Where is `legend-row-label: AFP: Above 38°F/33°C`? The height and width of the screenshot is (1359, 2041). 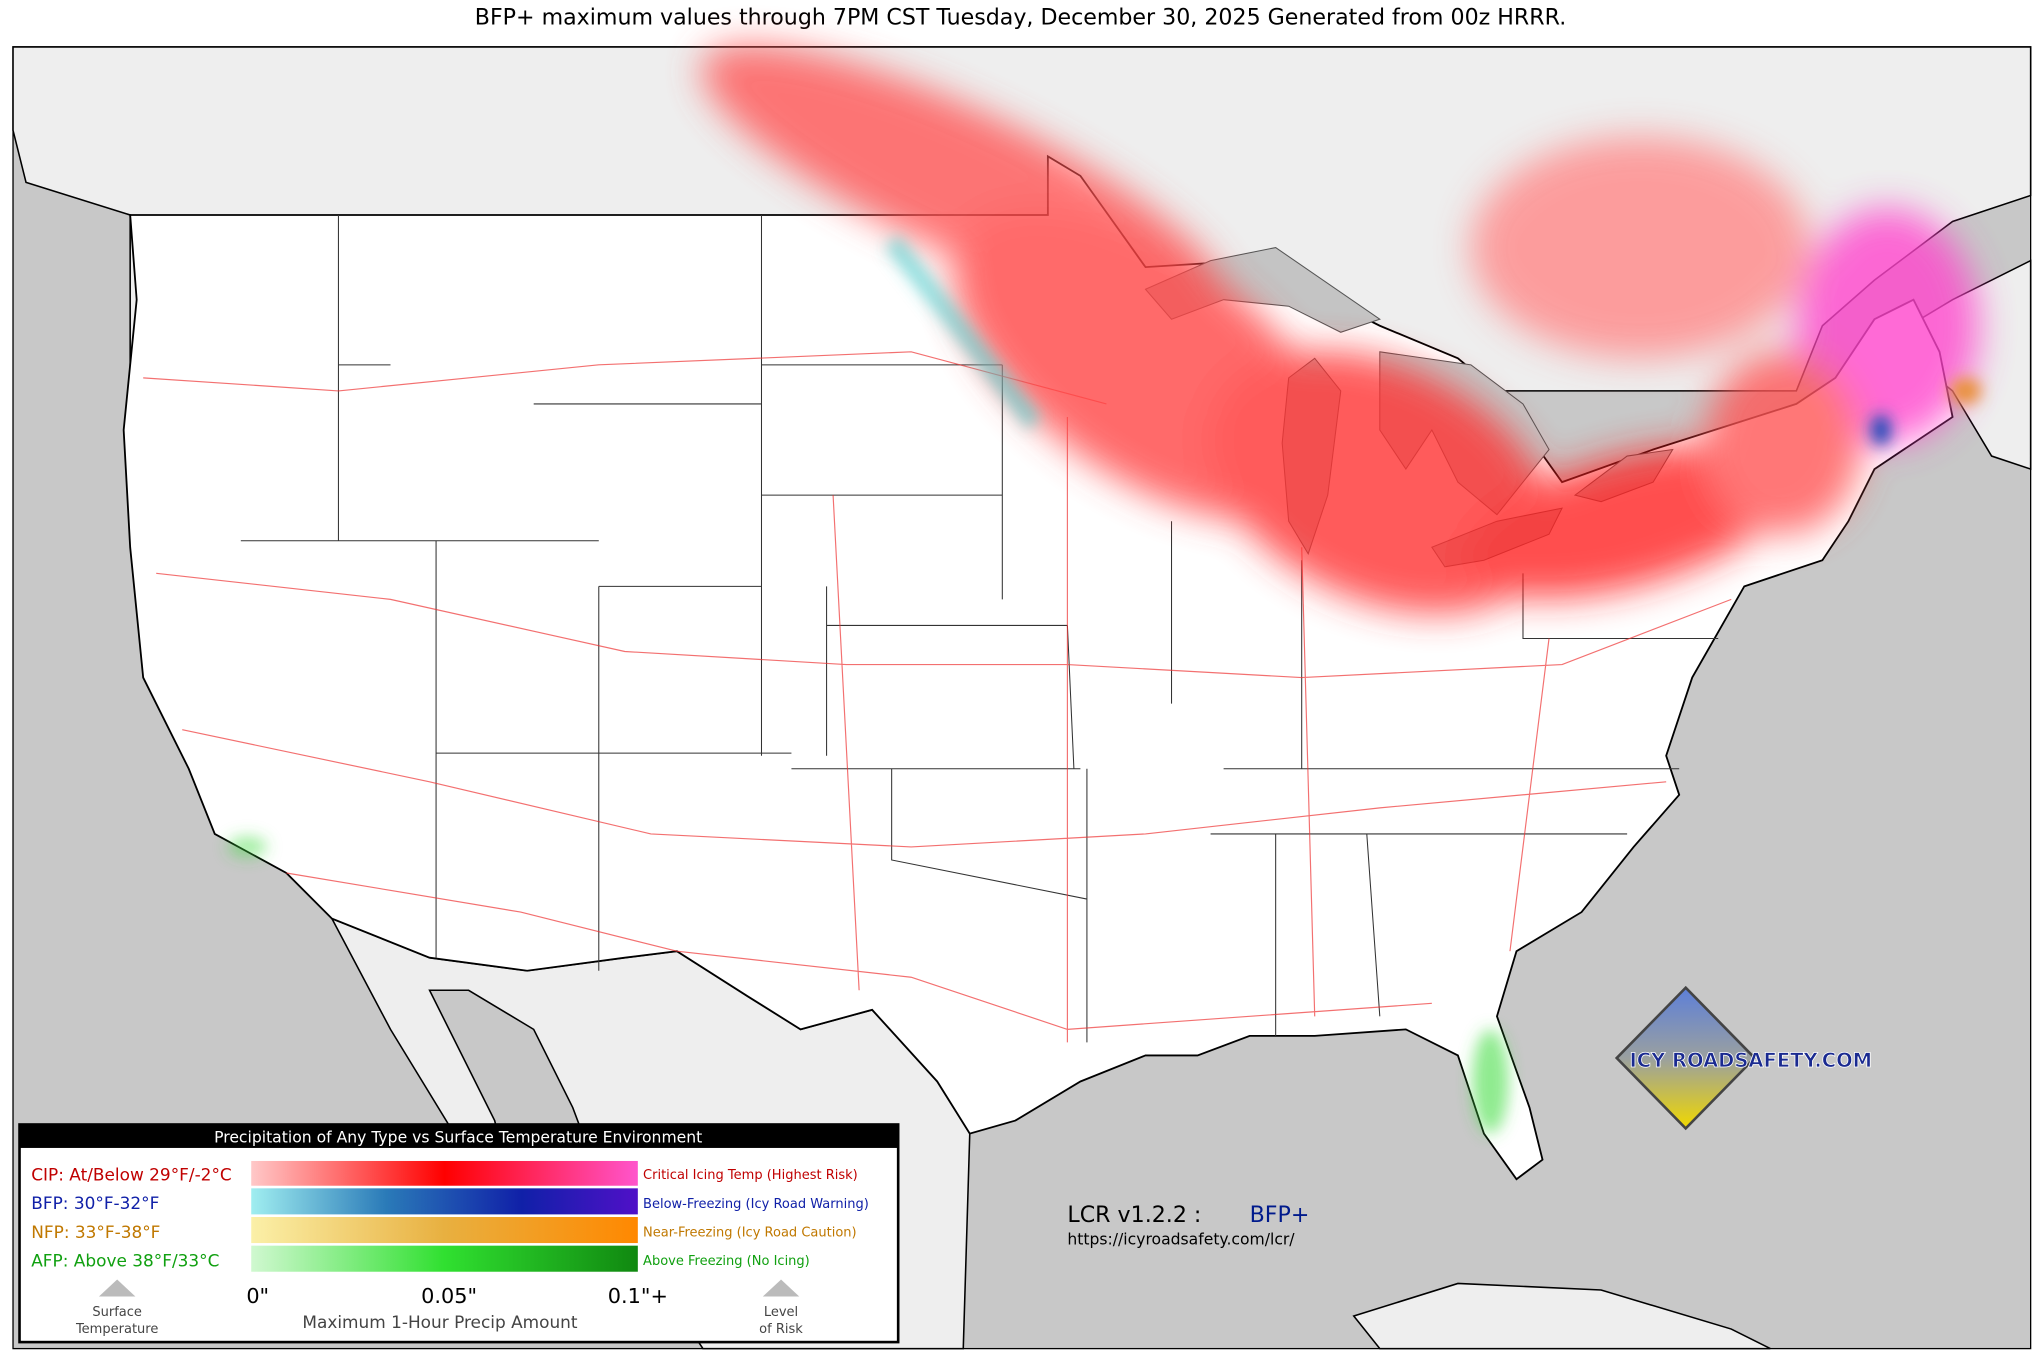 legend-row-label: AFP: Above 38°F/33°C is located at coordinates (125, 1261).